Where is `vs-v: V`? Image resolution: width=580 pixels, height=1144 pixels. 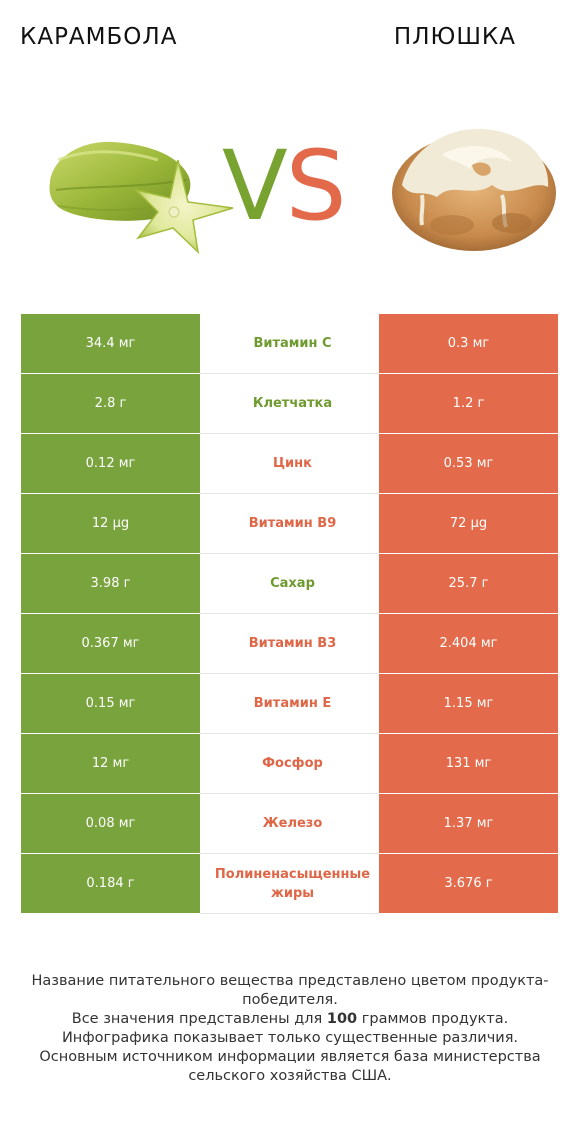
vs-v: V is located at coordinates (255, 186).